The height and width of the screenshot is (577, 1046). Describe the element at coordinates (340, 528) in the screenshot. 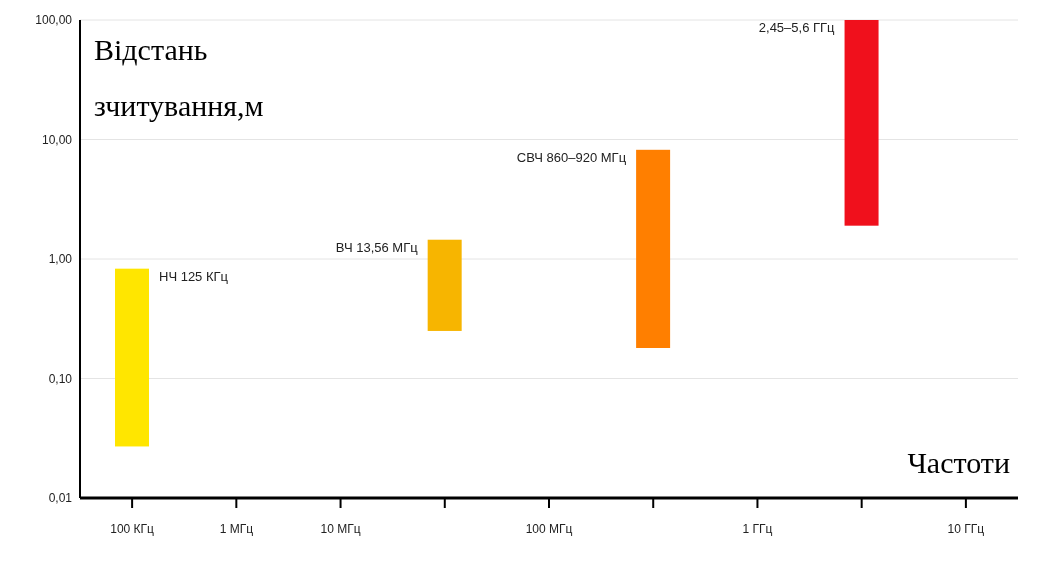

I see `x-tick-label: 10 МГц` at that location.